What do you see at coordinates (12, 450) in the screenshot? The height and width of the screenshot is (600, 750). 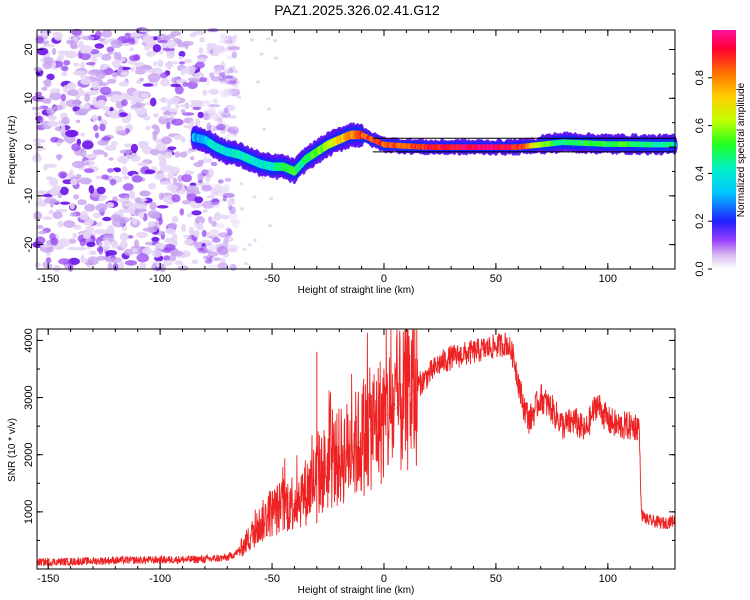 I see `snr-y-axis-label: SNR (10 * v/v)` at bounding box center [12, 450].